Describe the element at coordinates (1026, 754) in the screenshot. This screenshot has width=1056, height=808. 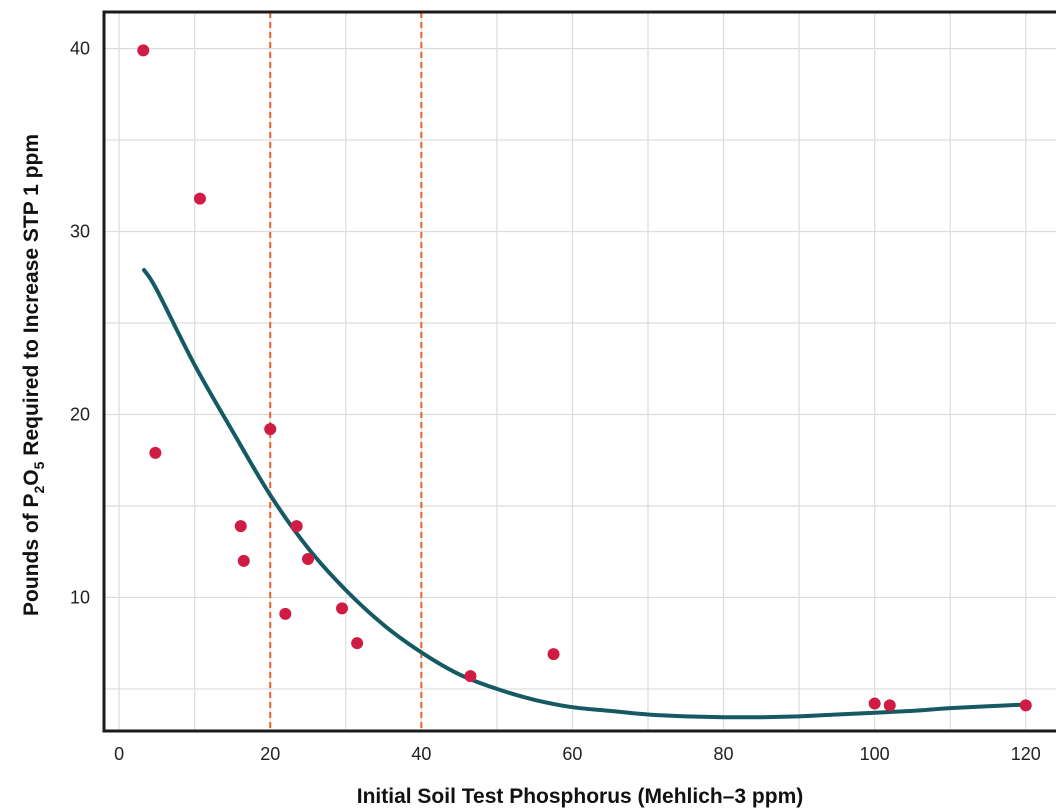
I see `x-tick-label: 120` at that location.